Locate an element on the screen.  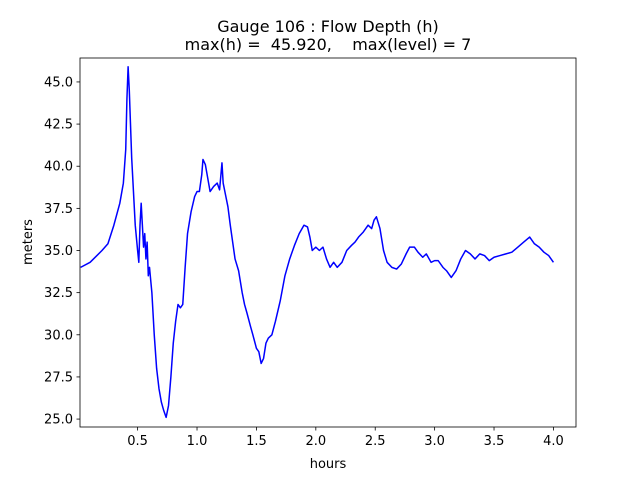
x-tick-label: 2.0 is located at coordinates (315, 441).